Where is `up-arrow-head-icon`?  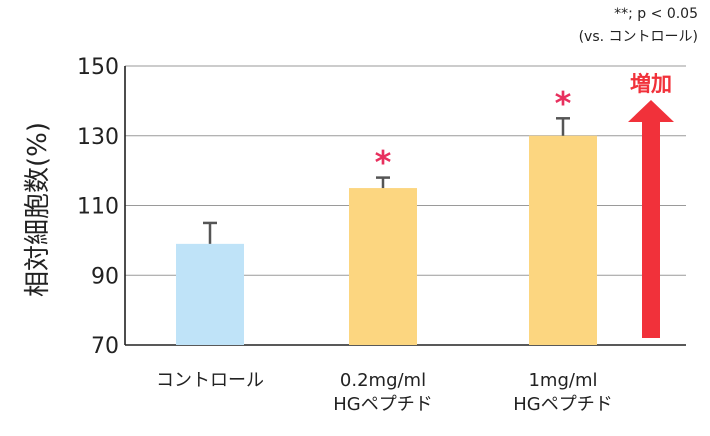 up-arrow-head-icon is located at coordinates (651, 111).